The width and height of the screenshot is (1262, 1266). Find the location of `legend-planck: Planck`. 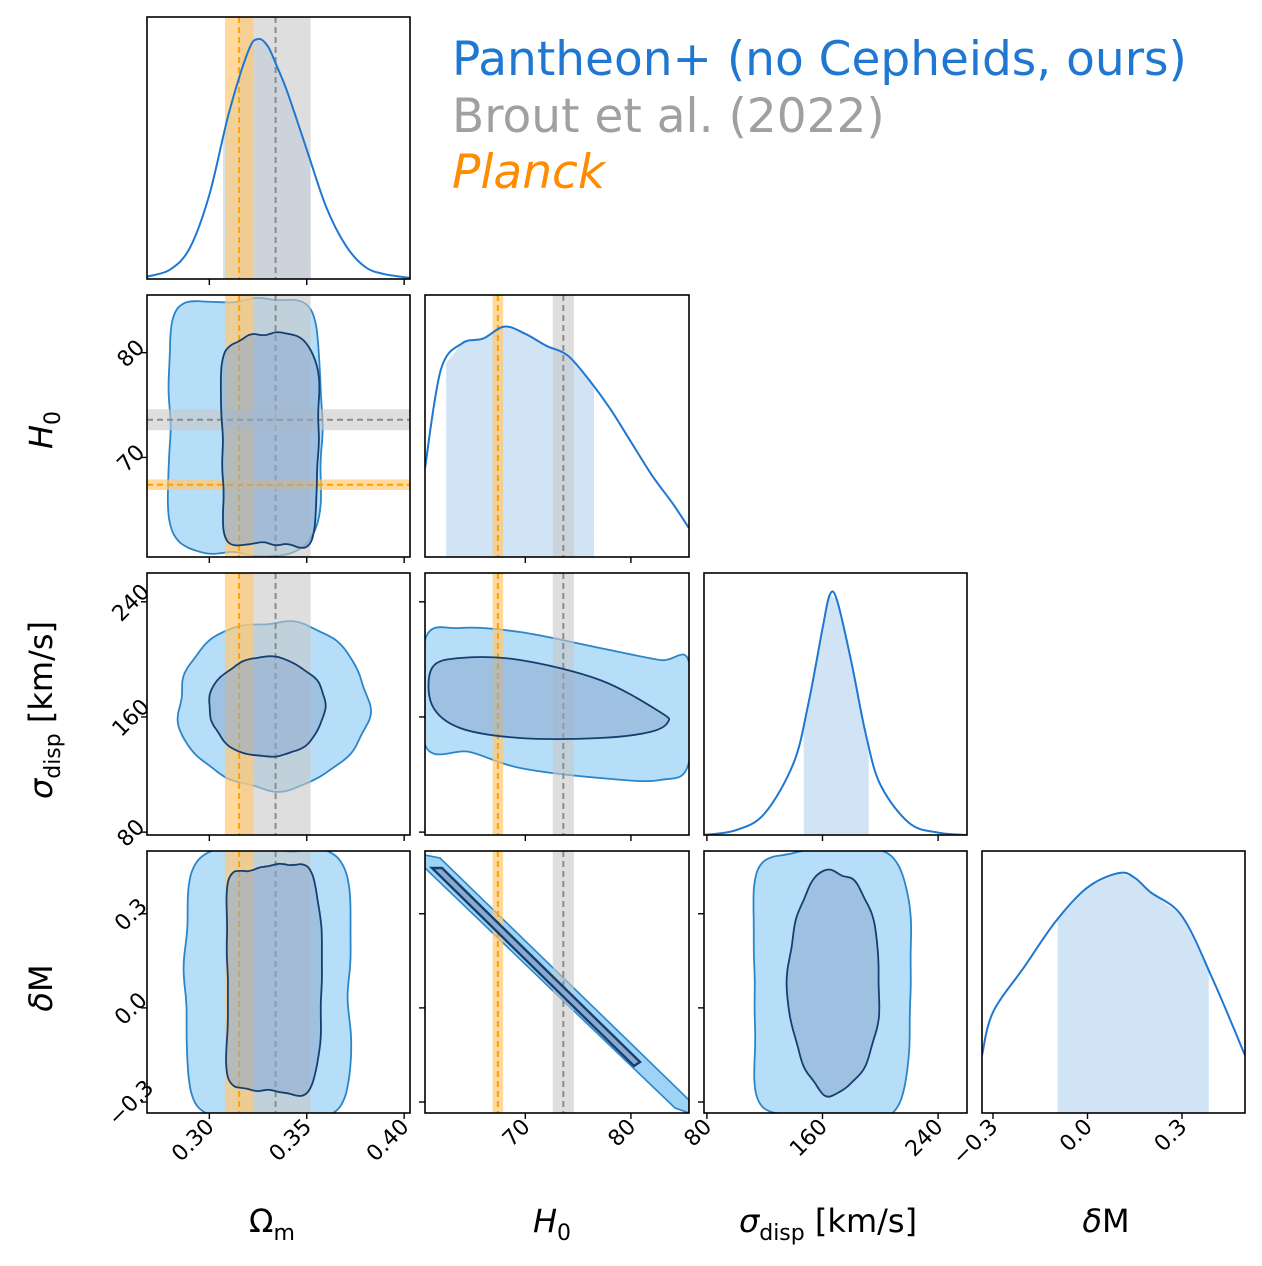

legend-planck: Planck is located at coordinates (529, 172).